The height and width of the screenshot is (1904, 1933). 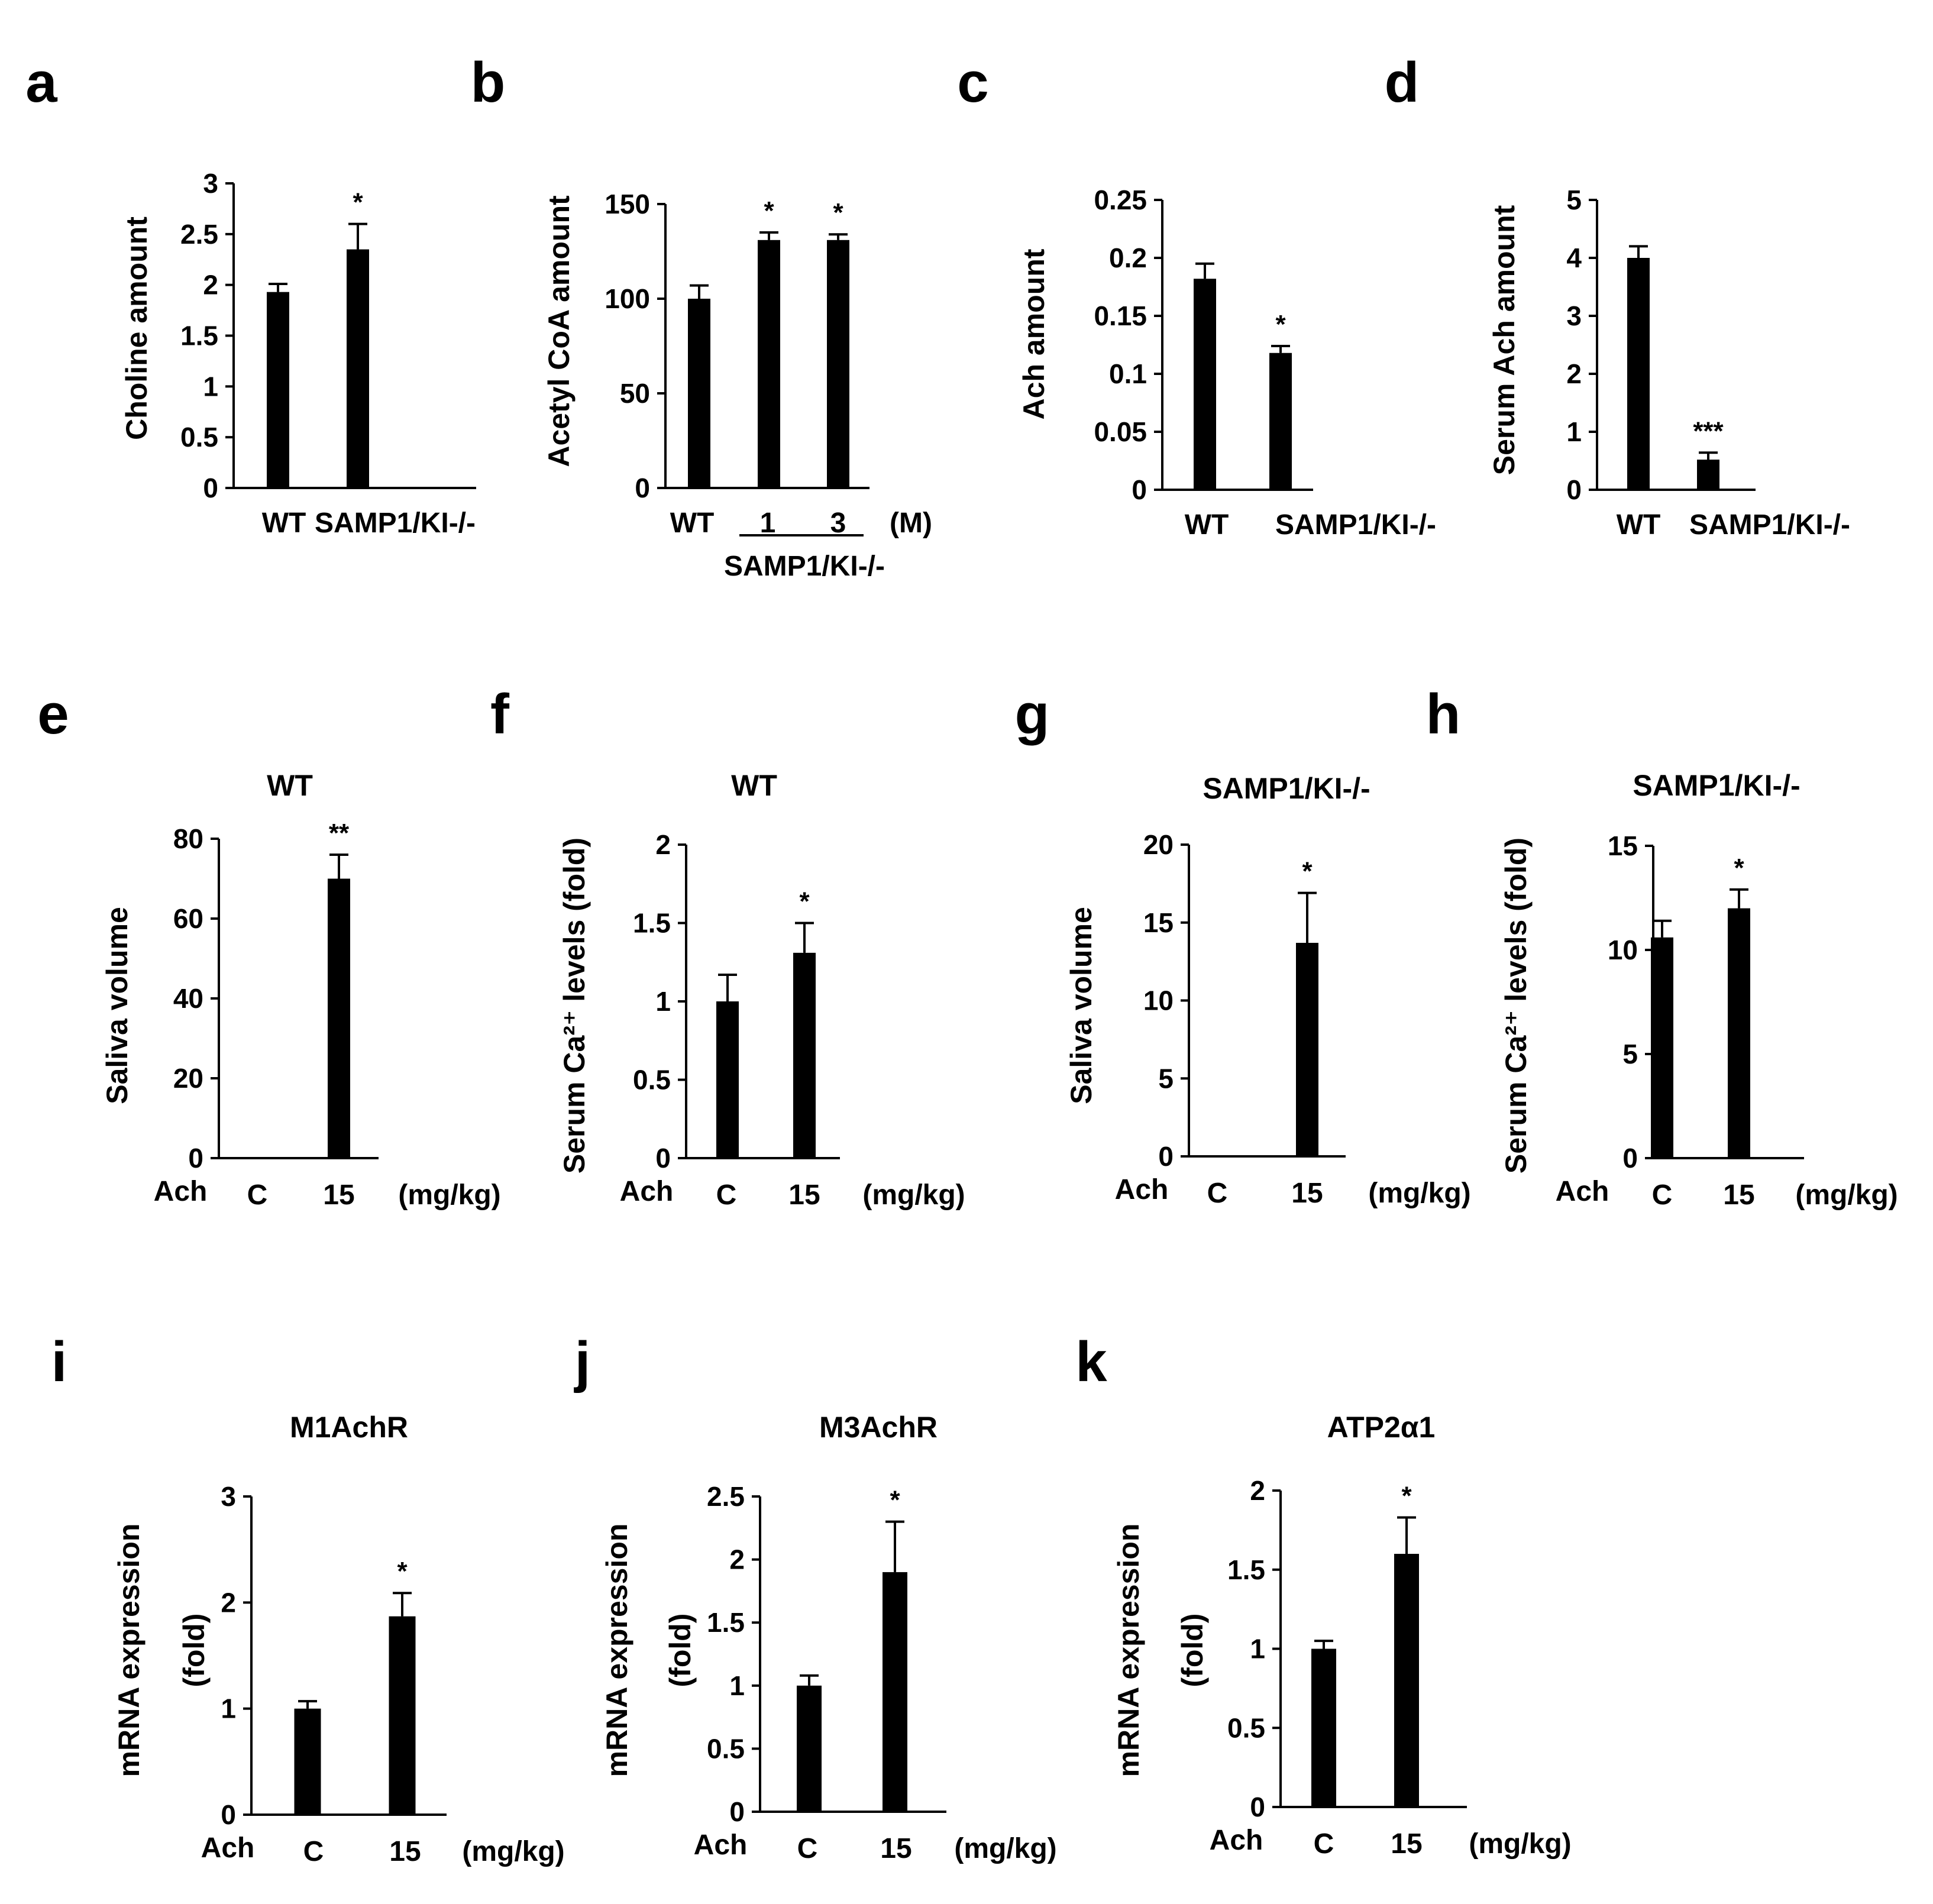 I want to click on x-unit-label: (M), so click(x=911, y=523).